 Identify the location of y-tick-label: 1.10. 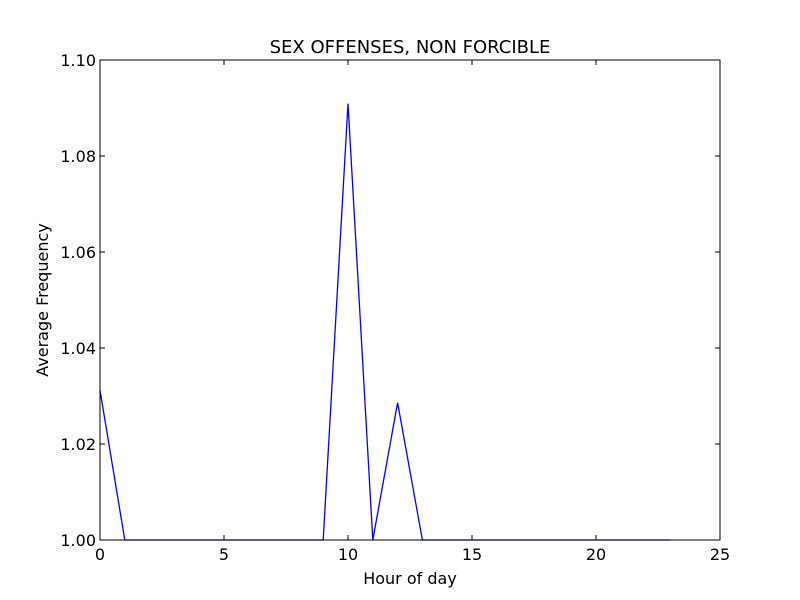
(78, 60).